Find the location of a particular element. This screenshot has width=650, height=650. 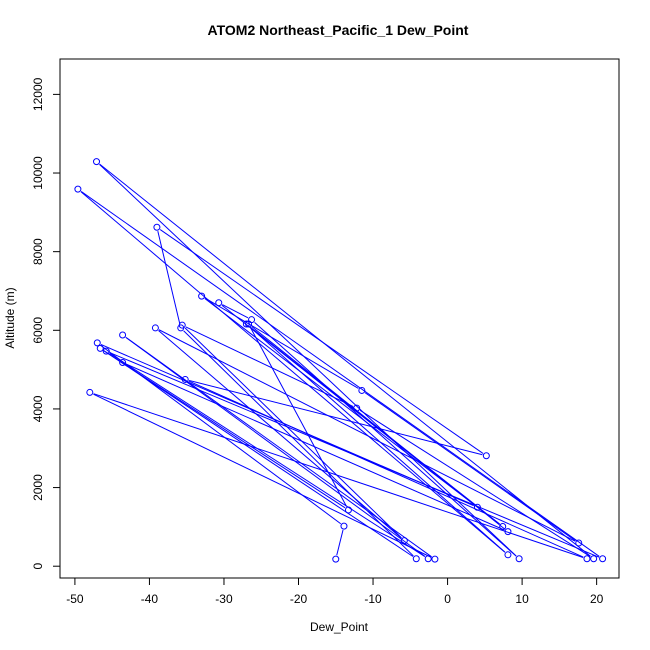

y-tick-label: 2000 is located at coordinates (38, 487).